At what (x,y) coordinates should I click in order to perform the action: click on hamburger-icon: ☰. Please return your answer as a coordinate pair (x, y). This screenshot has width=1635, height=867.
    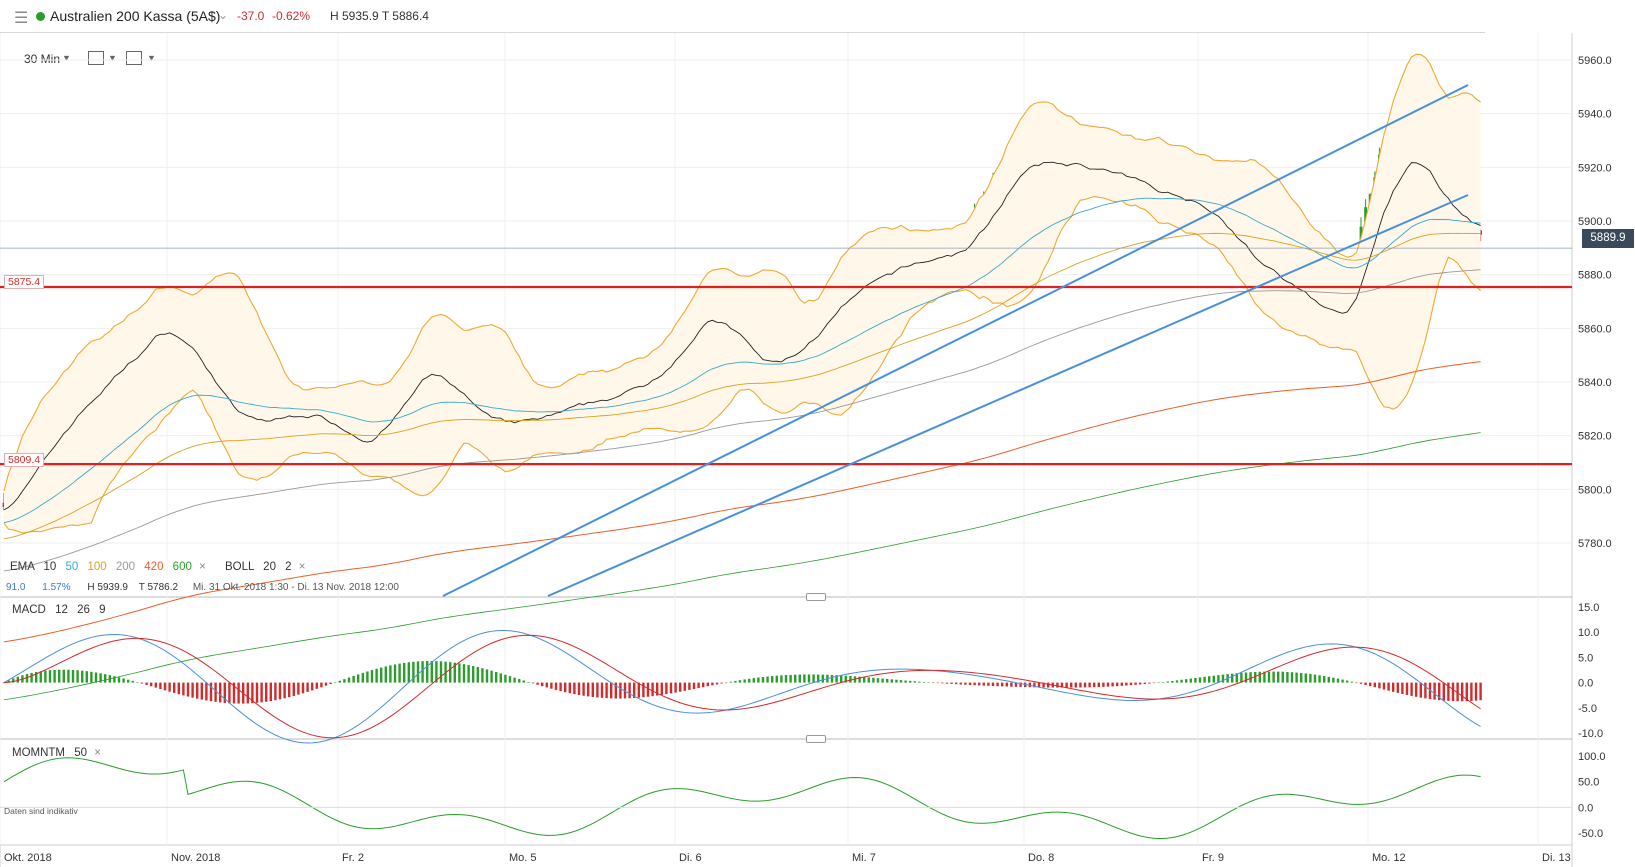
    Looking at the image, I should click on (21, 18).